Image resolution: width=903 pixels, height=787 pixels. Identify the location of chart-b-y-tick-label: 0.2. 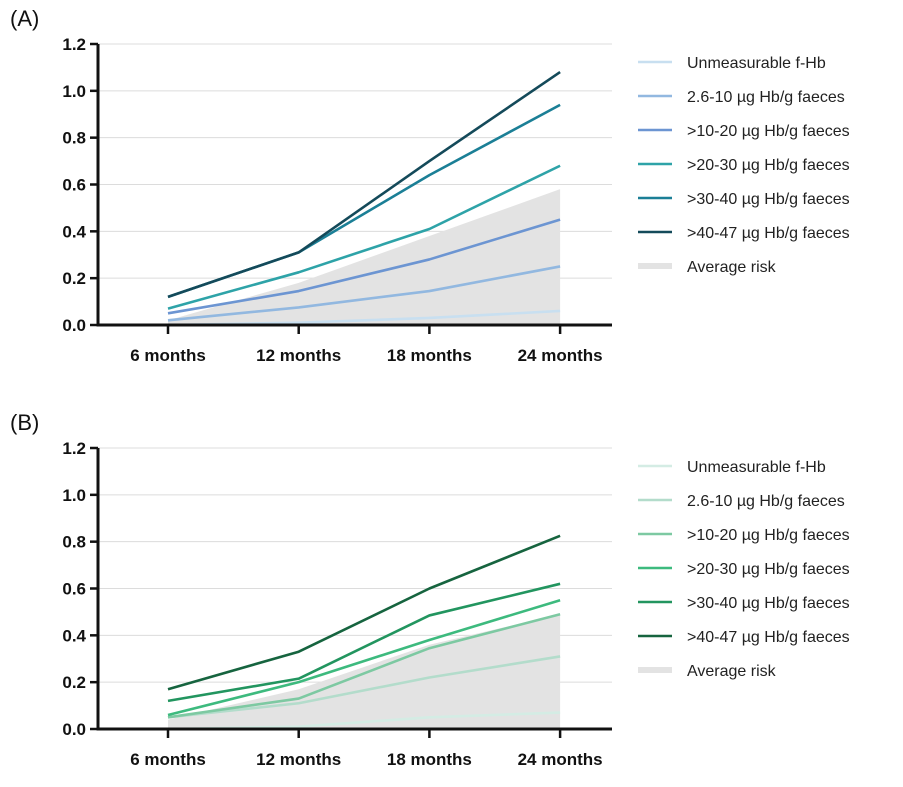
(74, 682).